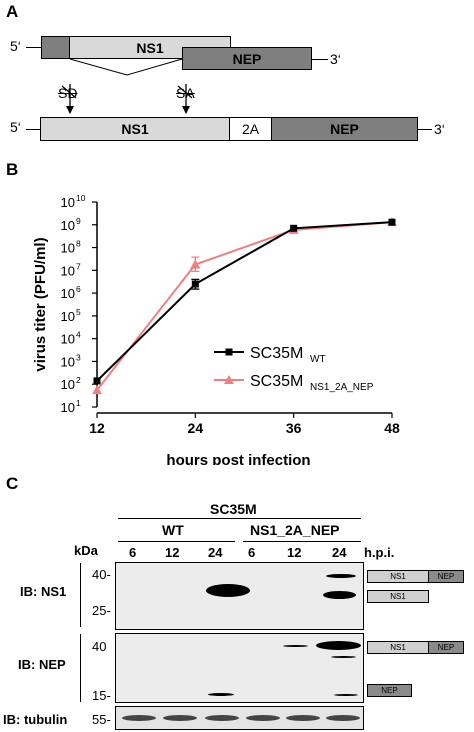 This screenshot has width=474, height=732. What do you see at coordinates (34, 47) in the screenshot?
I see `wt-5prime-line` at bounding box center [34, 47].